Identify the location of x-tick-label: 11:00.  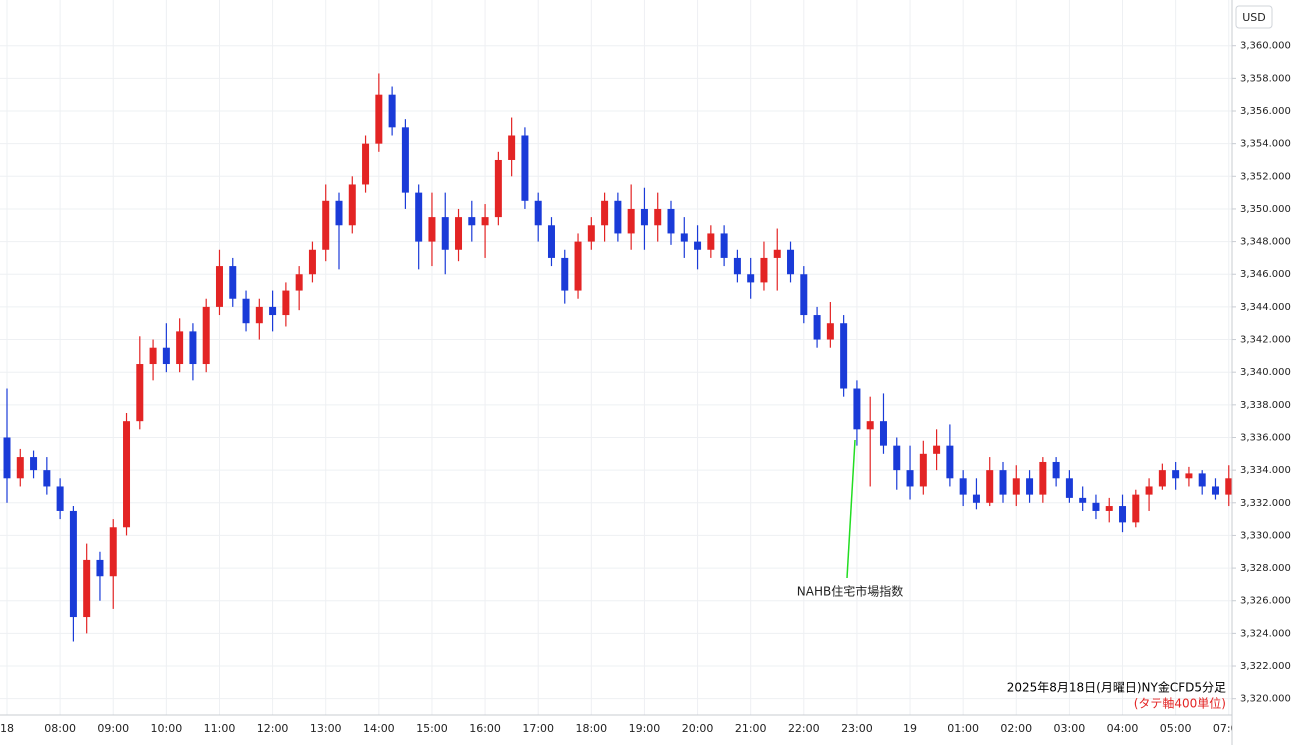
(220, 728).